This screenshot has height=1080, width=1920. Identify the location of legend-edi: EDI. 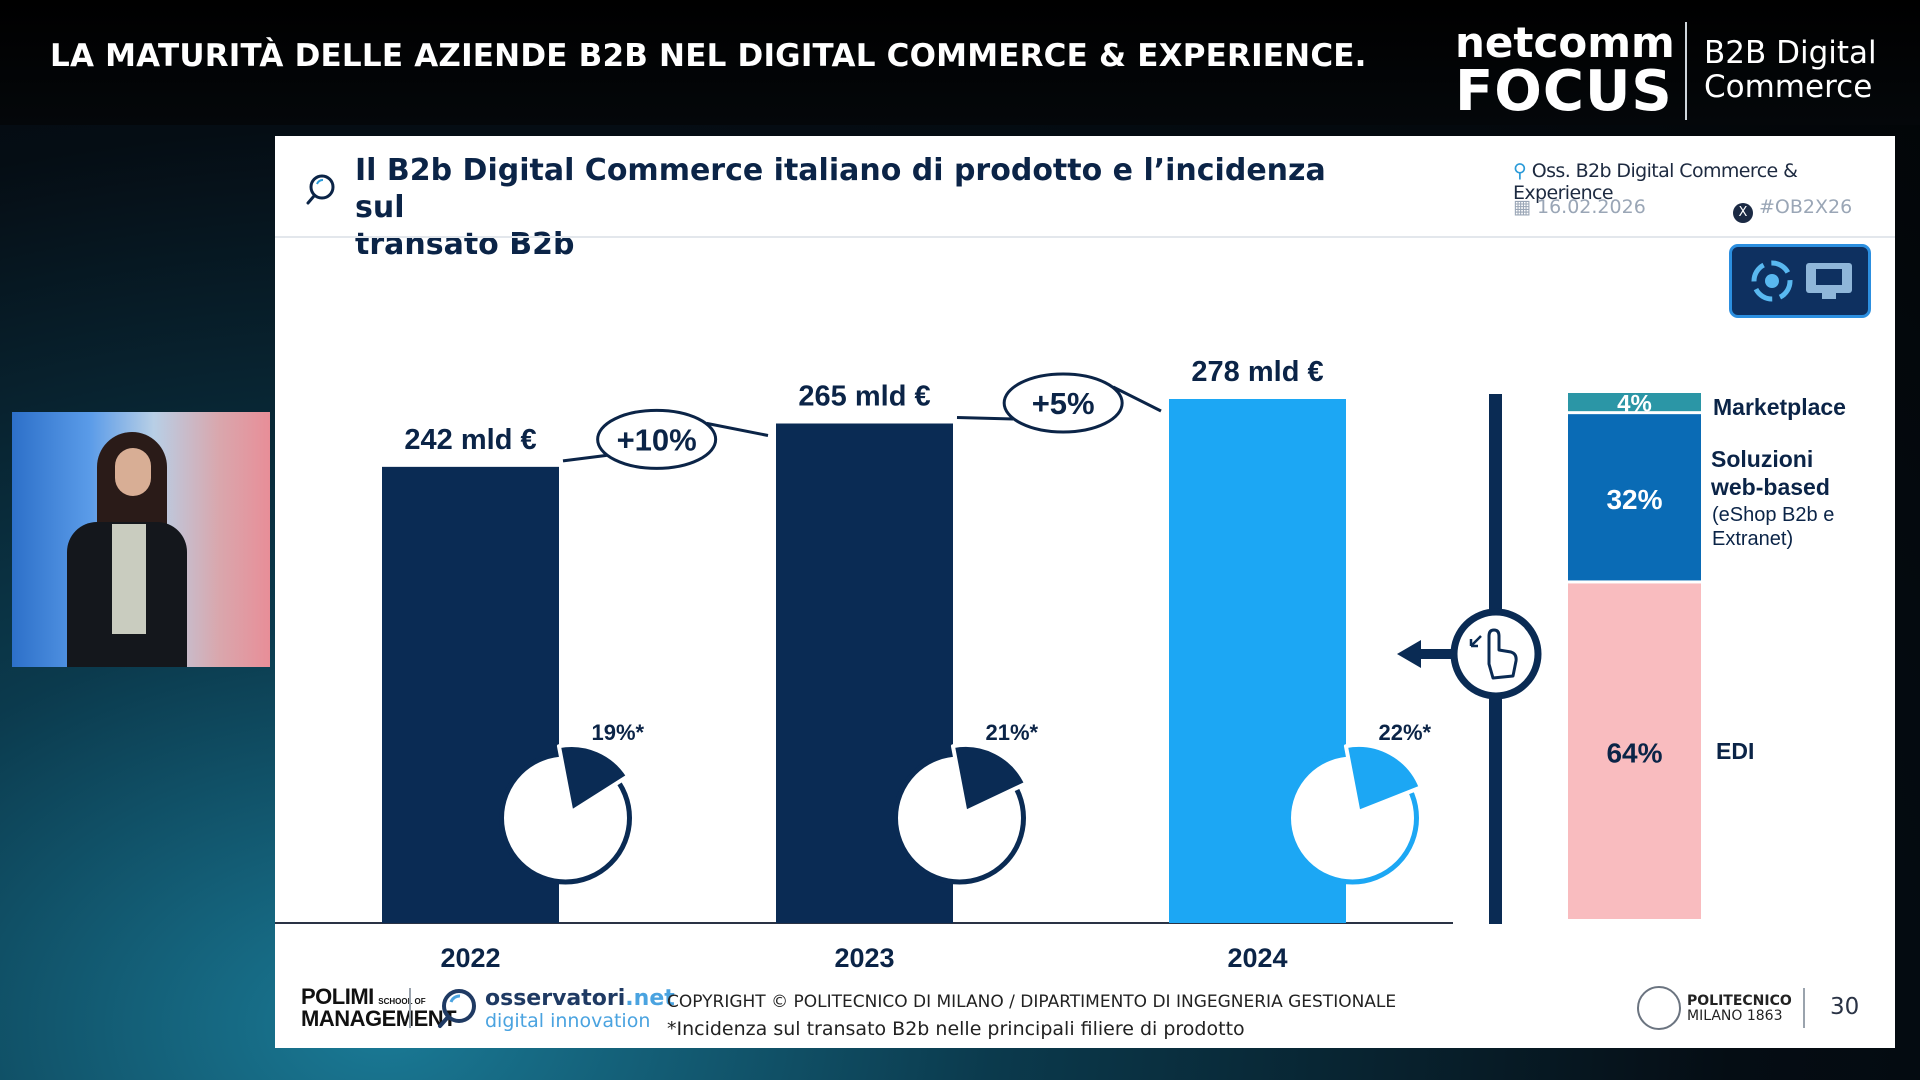
(1735, 751).